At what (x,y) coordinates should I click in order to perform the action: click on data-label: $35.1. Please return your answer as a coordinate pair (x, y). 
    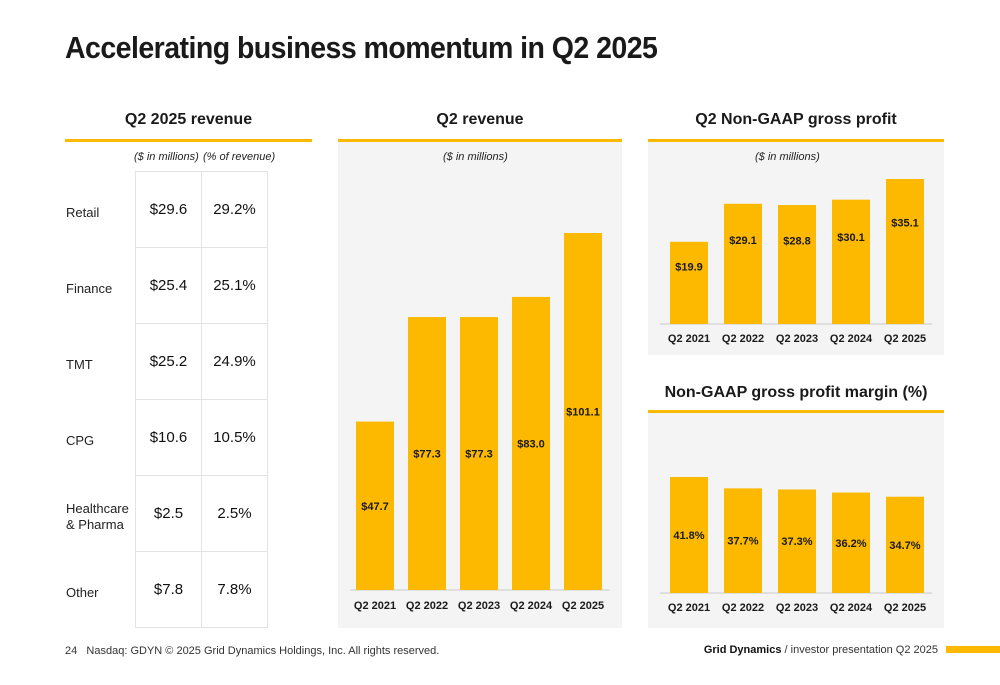
    Looking at the image, I should click on (905, 224).